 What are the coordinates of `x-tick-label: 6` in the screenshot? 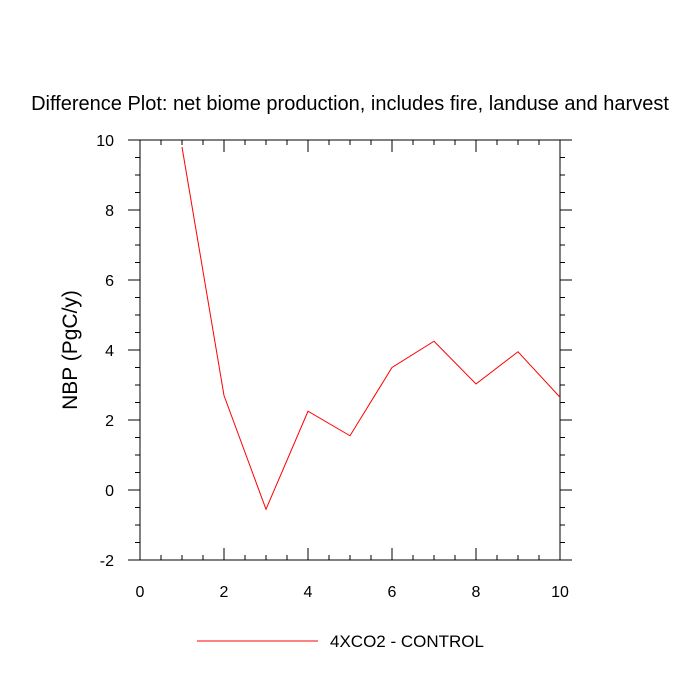 It's located at (392, 592).